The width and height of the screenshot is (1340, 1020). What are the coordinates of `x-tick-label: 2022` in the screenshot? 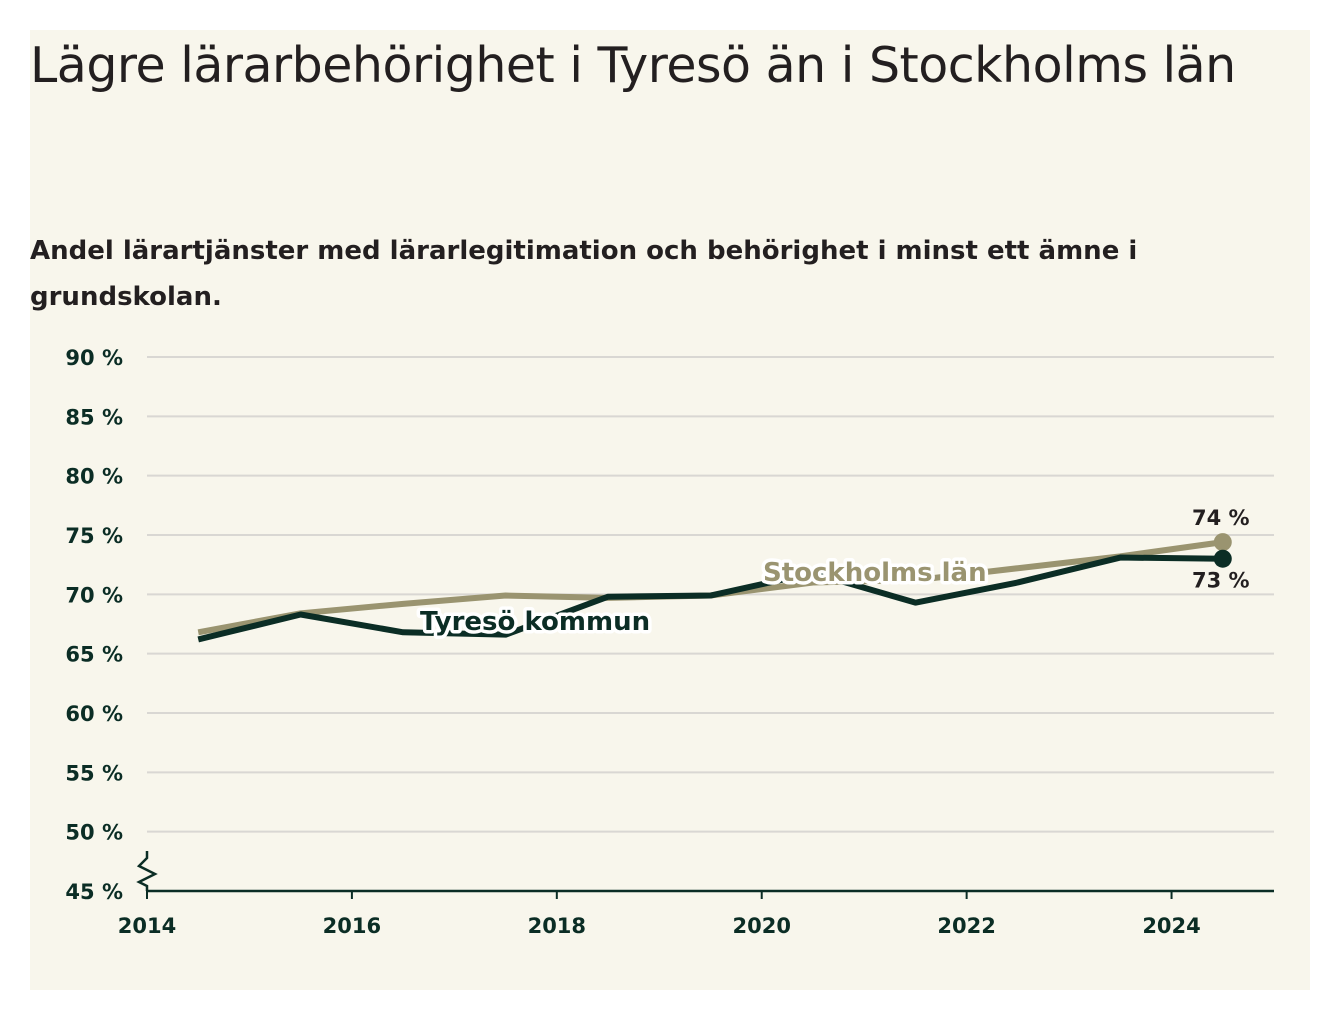 It's located at (966, 926).